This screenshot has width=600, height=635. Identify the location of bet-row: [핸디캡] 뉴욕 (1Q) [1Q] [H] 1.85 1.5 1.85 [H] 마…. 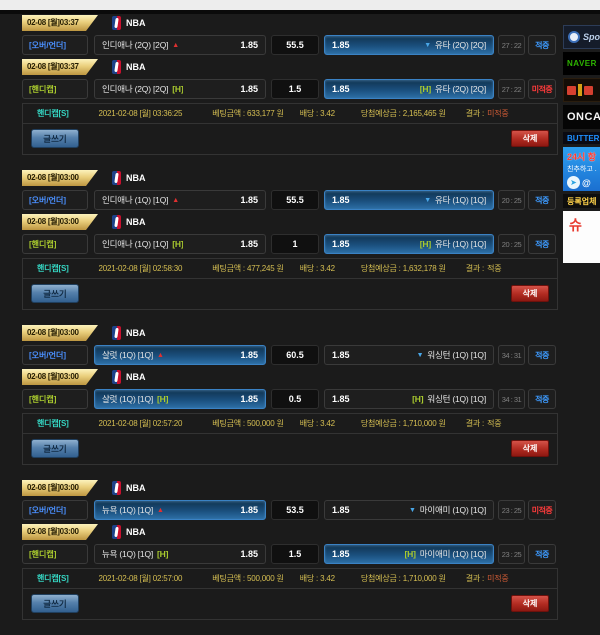
(290, 554).